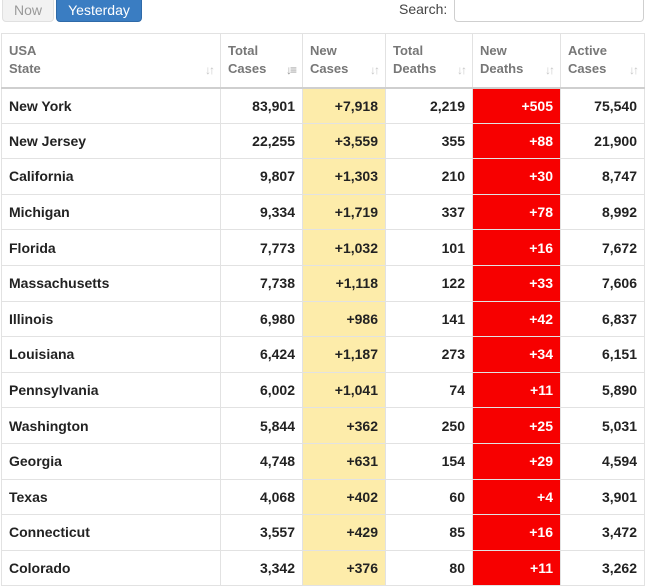 Image resolution: width=650 pixels, height=586 pixels. What do you see at coordinates (602, 532) in the screenshot?
I see `cell-active-cases: 3,472` at bounding box center [602, 532].